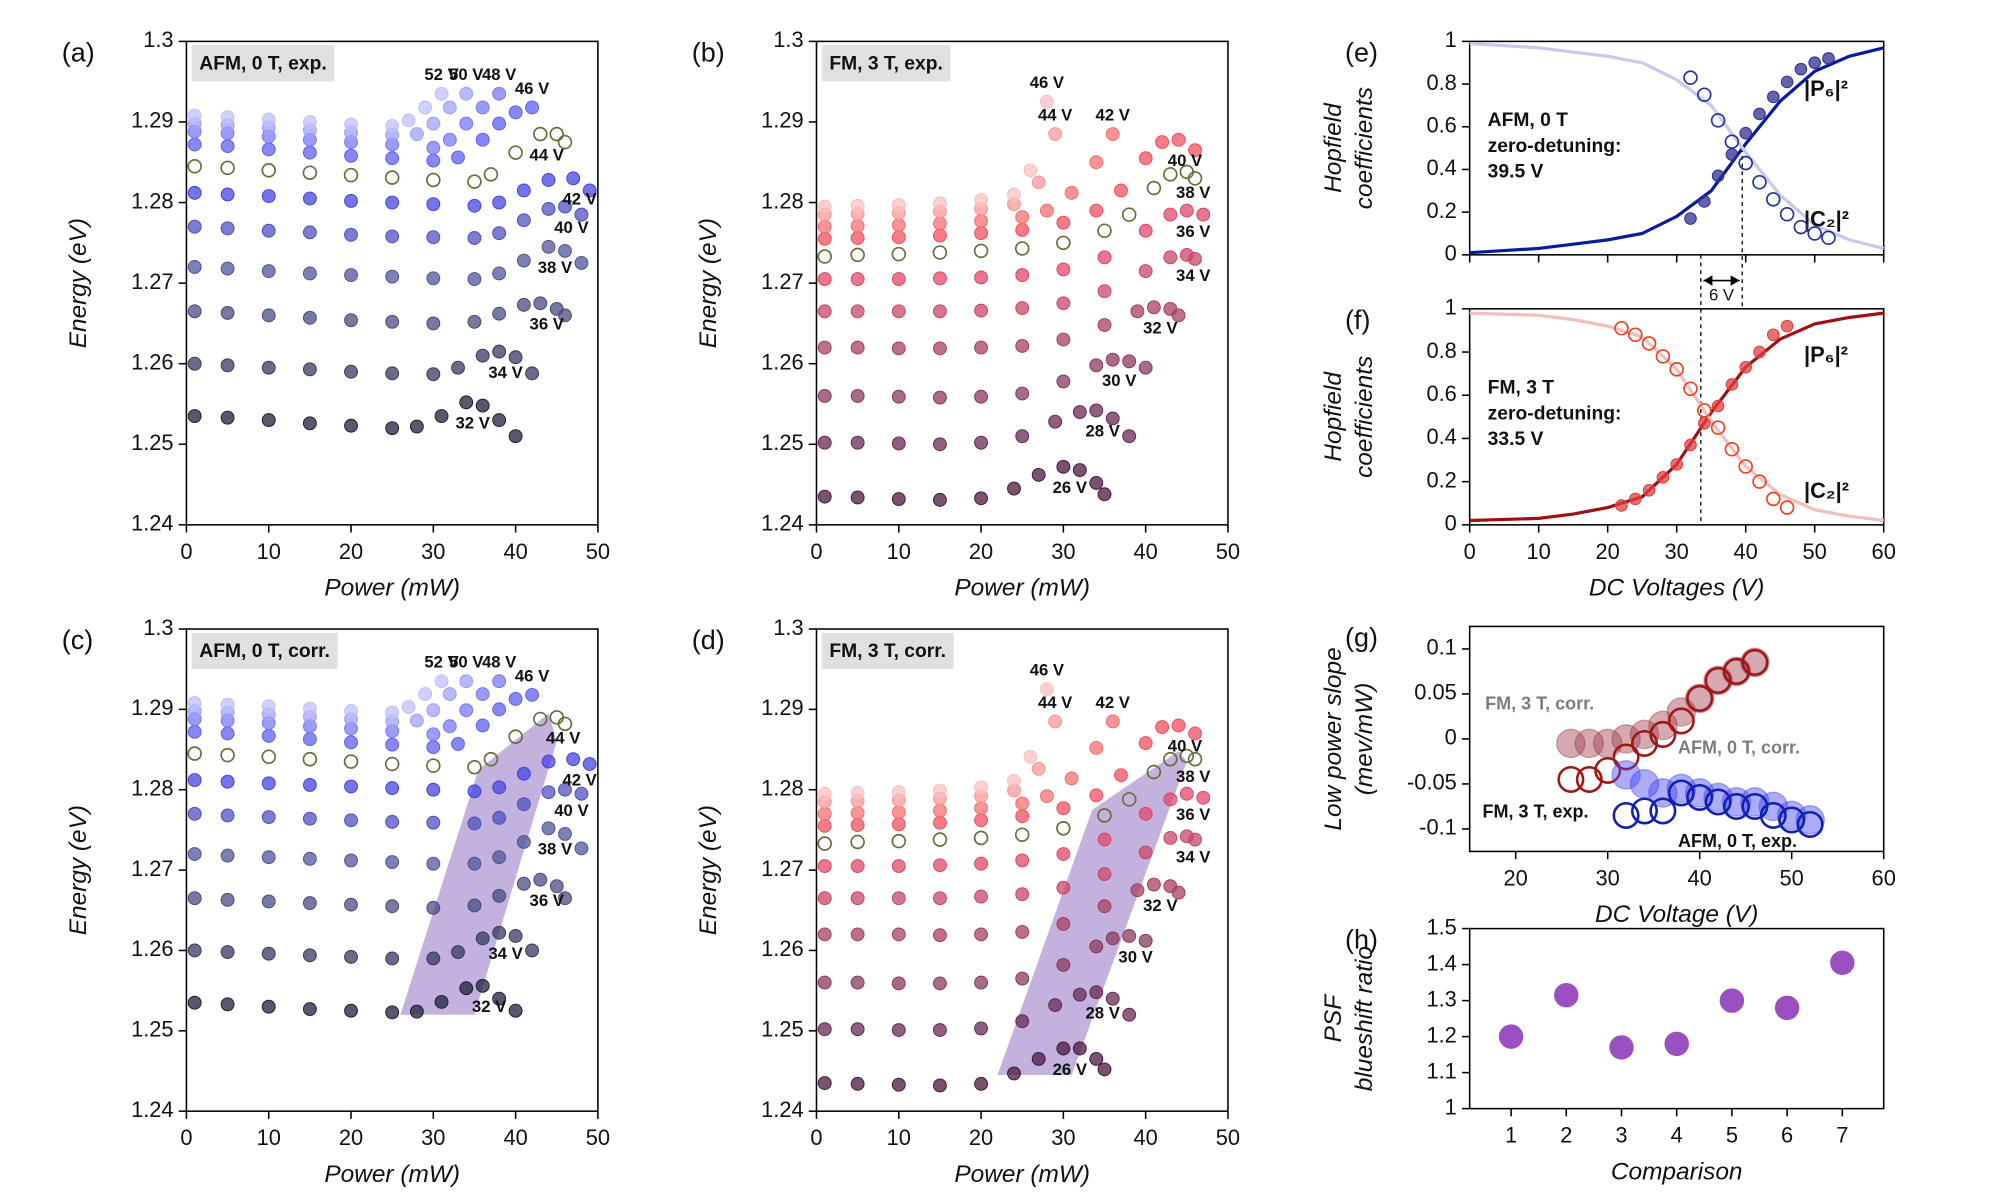 This screenshot has width=1993, height=1195. I want to click on series-name: 34 V, so click(1193, 857).